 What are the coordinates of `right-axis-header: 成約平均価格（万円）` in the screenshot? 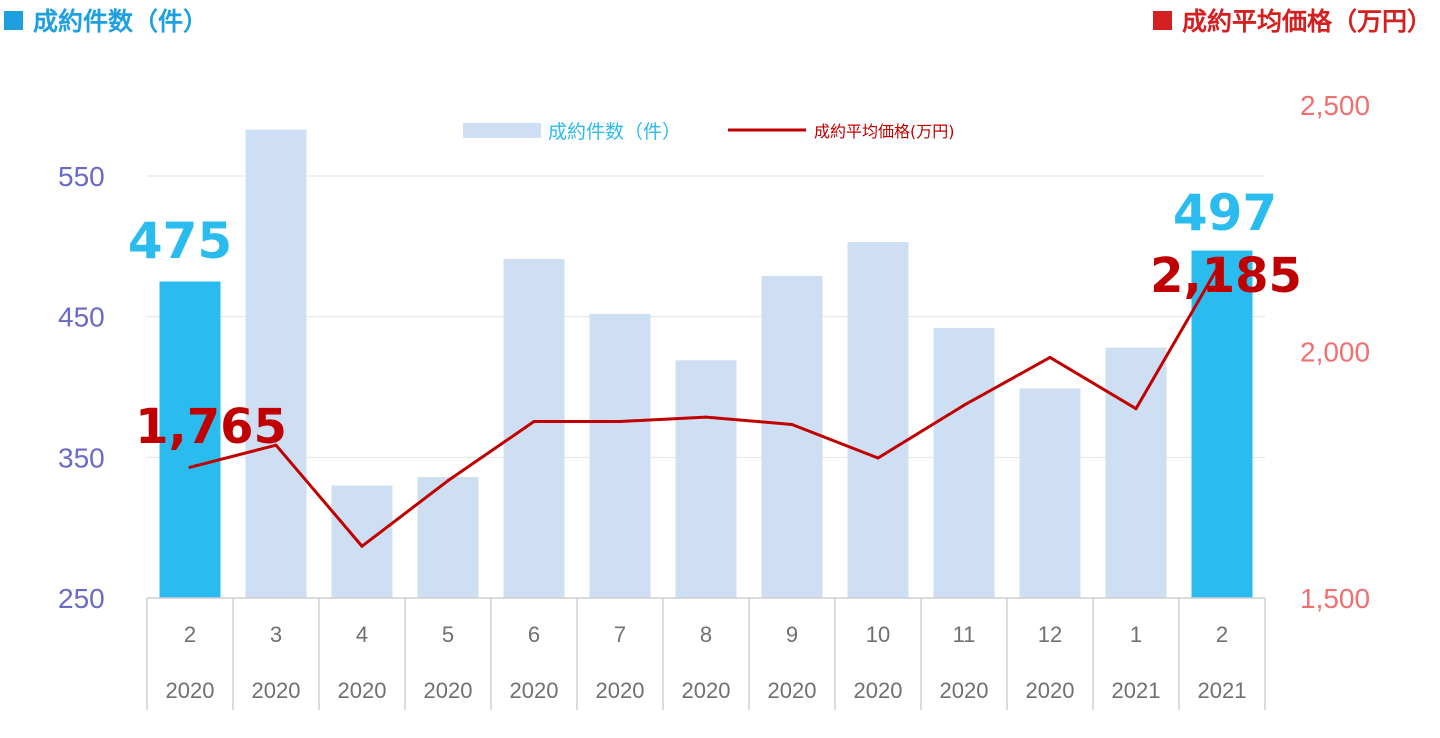 It's located at (1292, 20).